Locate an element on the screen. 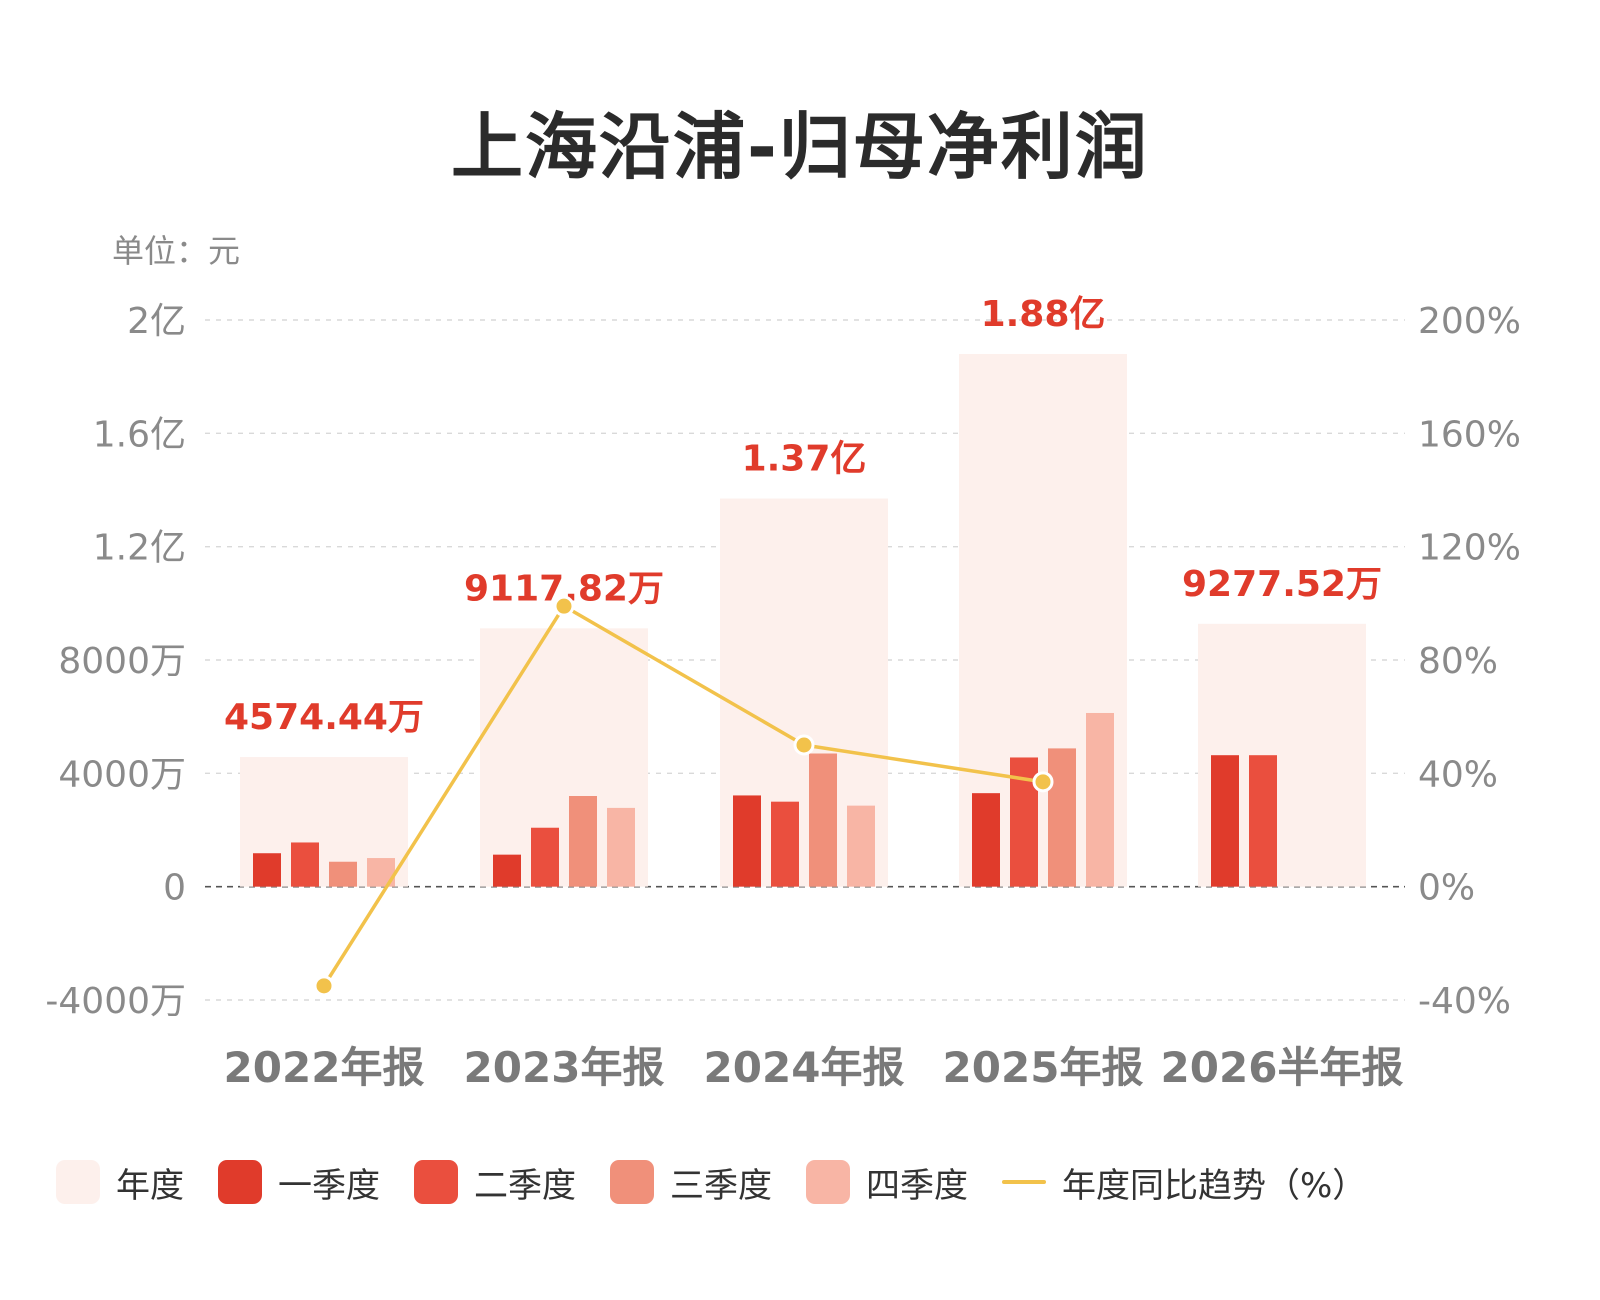  y2-axis-tick-label: 160% is located at coordinates (1469, 434).